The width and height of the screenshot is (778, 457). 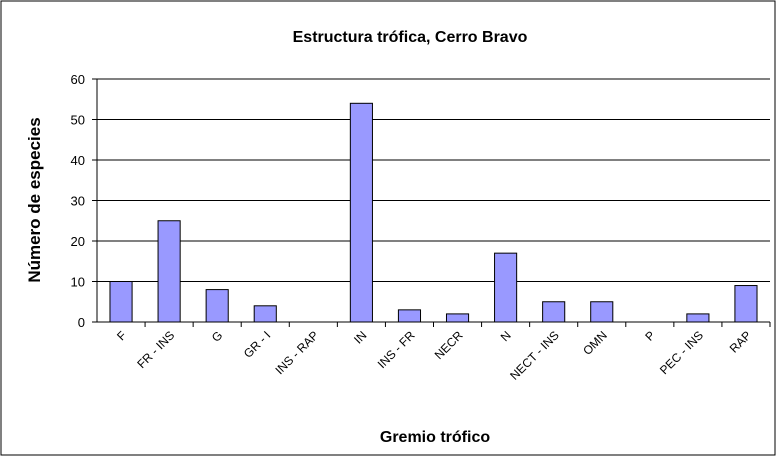 What do you see at coordinates (78, 201) in the screenshot?
I see `y-tick-label: 30` at bounding box center [78, 201].